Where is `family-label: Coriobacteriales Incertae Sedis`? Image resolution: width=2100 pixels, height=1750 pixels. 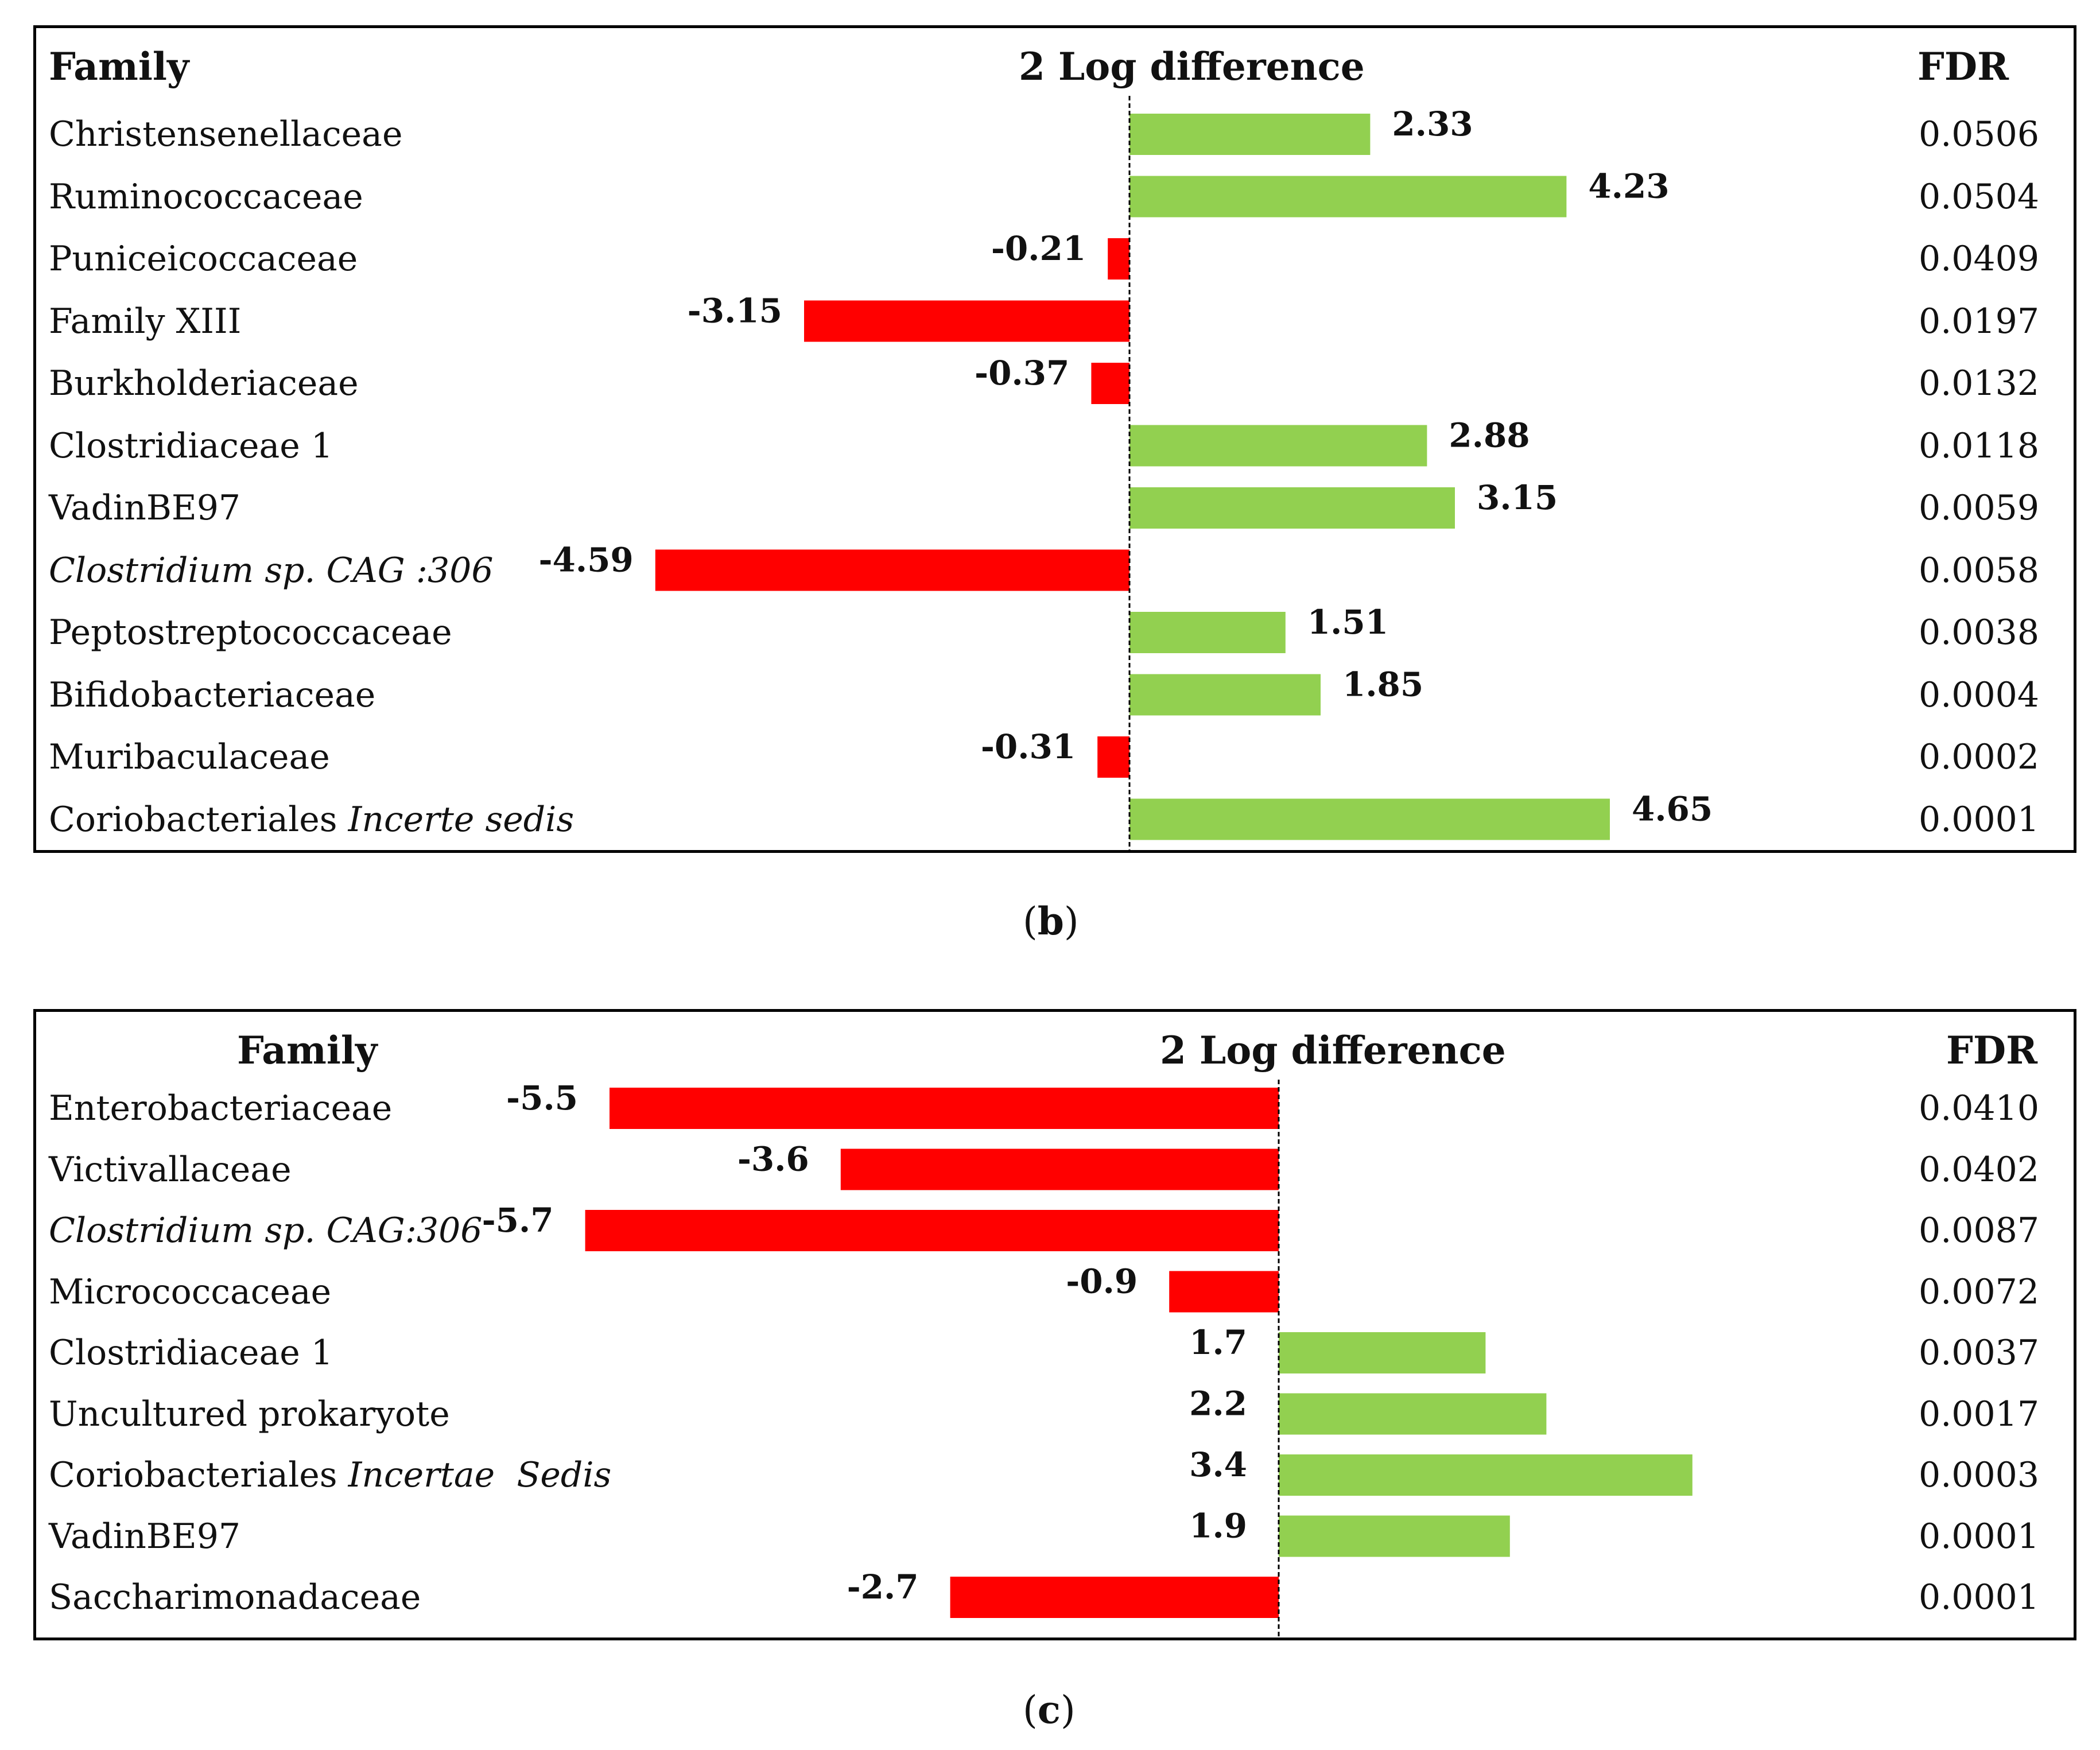
family-label: Coriobacteriales Incertae Sedis is located at coordinates (330, 1475).